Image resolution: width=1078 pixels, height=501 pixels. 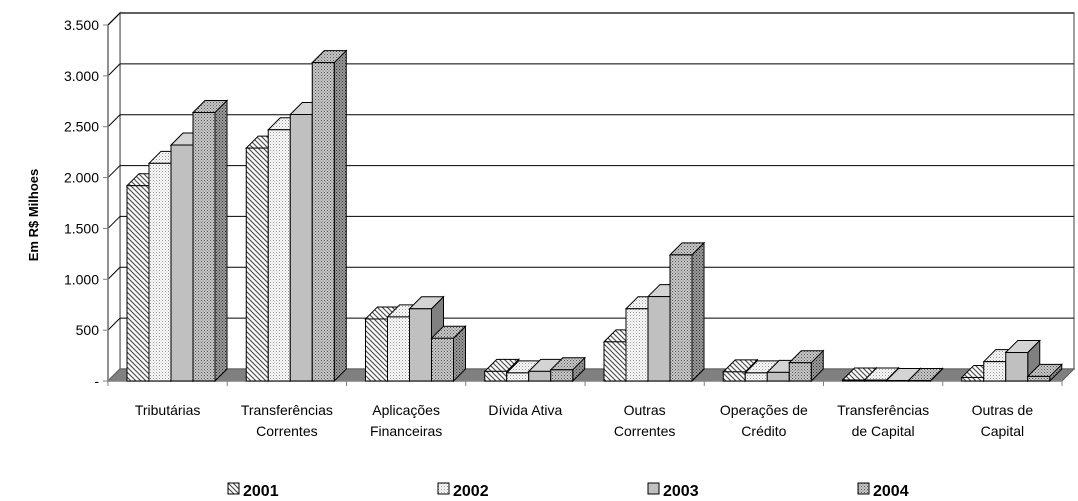 What do you see at coordinates (883, 431) in the screenshot?
I see `x-tick-label: de Capital` at bounding box center [883, 431].